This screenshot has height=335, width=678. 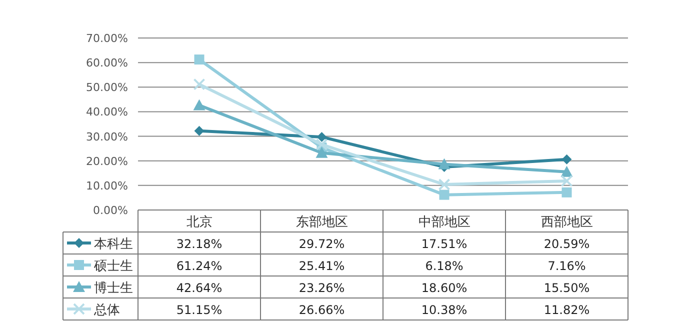 What do you see at coordinates (106, 310) in the screenshot?
I see `legend-label: 总体` at bounding box center [106, 310].